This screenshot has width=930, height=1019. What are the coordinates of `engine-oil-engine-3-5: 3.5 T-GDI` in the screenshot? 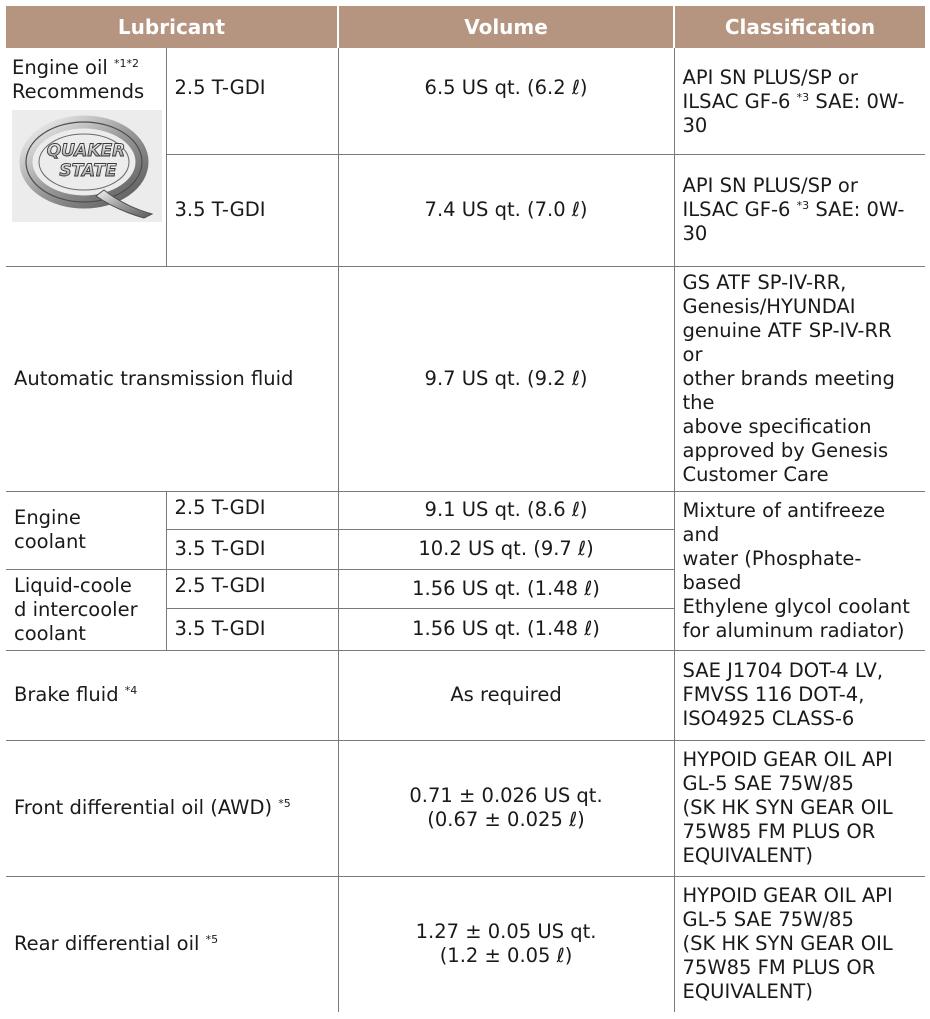 It's located at (252, 210).